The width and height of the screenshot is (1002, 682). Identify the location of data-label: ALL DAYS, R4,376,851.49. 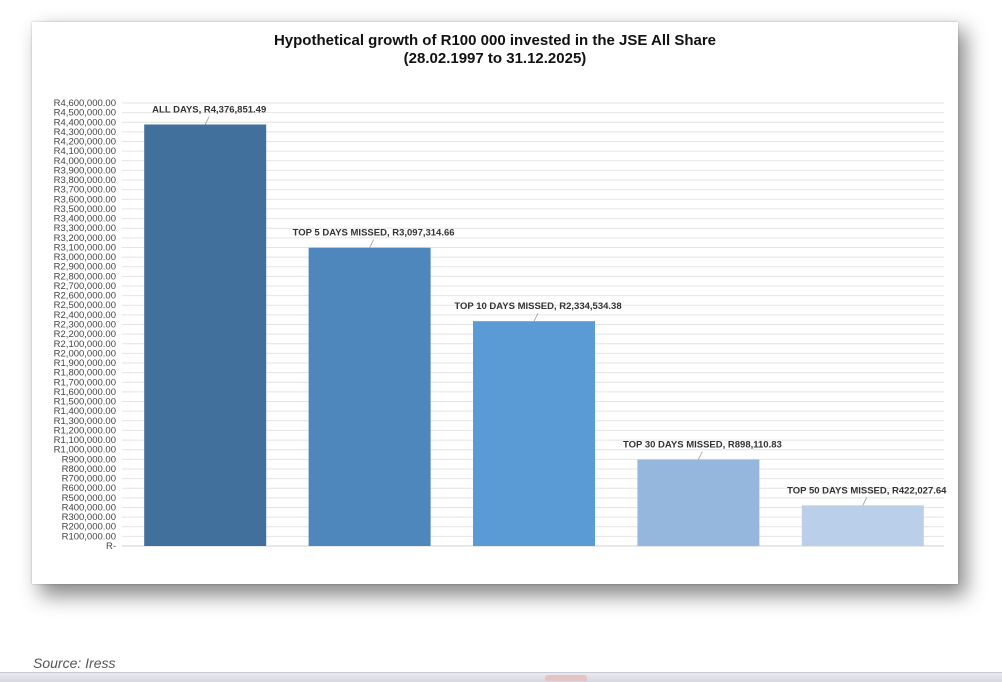
(209, 109).